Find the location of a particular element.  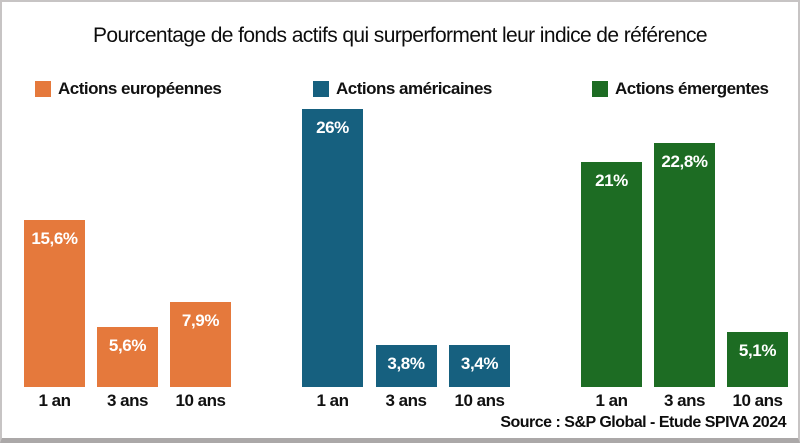

bar-value-label: 3,8% is located at coordinates (406, 363).